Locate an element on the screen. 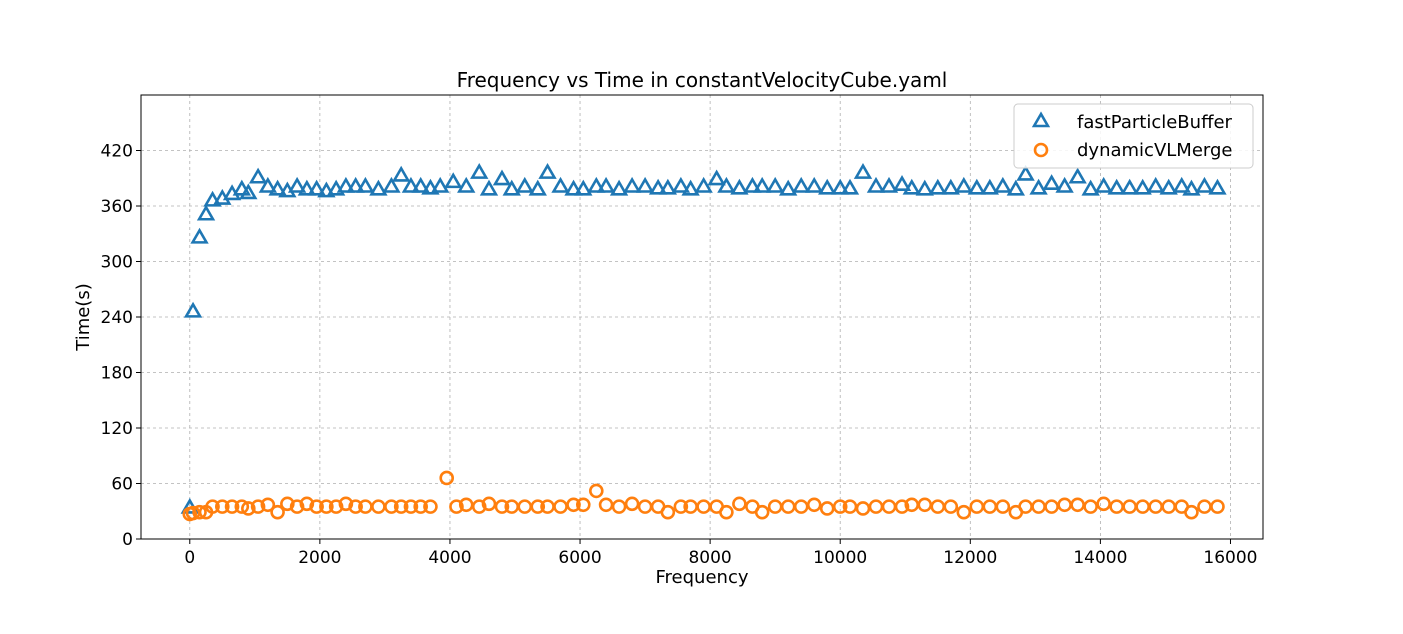  x-tick-label: 2000 is located at coordinates (319, 558).